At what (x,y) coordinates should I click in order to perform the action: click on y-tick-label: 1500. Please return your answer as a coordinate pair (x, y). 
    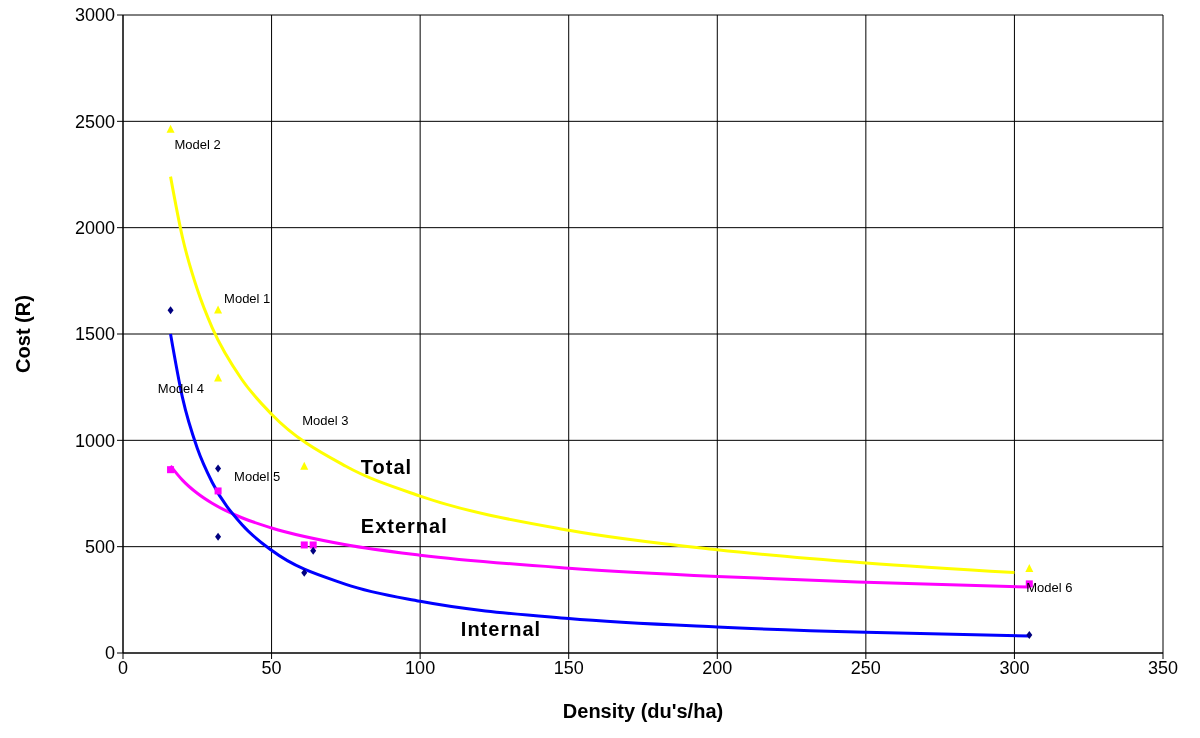
    Looking at the image, I should click on (94, 334).